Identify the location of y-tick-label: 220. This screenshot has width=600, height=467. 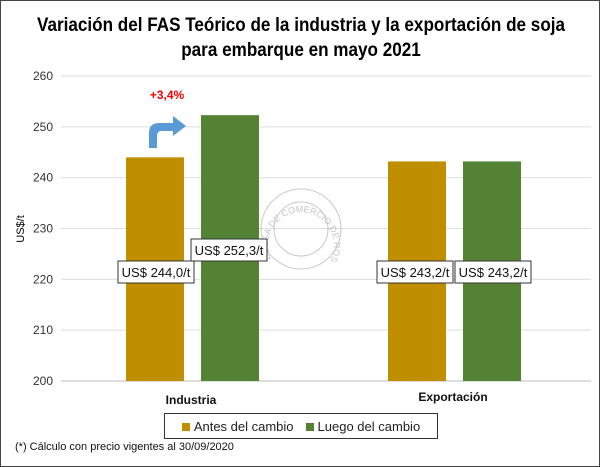
(43, 279).